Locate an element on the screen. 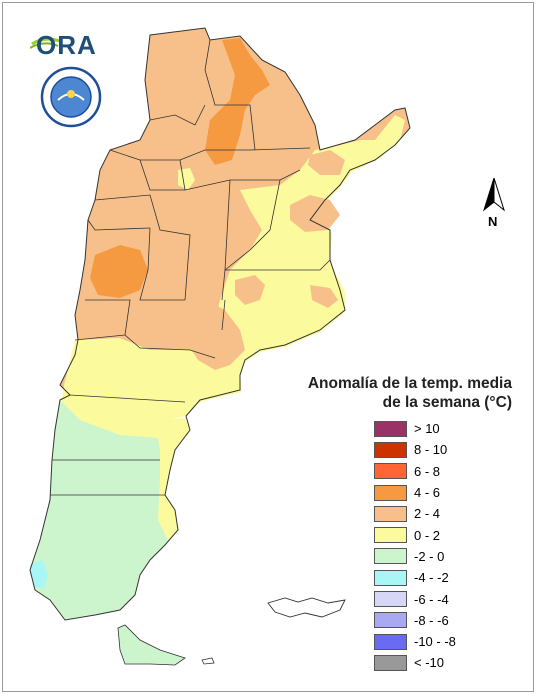  map-region-orange-ba is located at coordinates (212, 335).